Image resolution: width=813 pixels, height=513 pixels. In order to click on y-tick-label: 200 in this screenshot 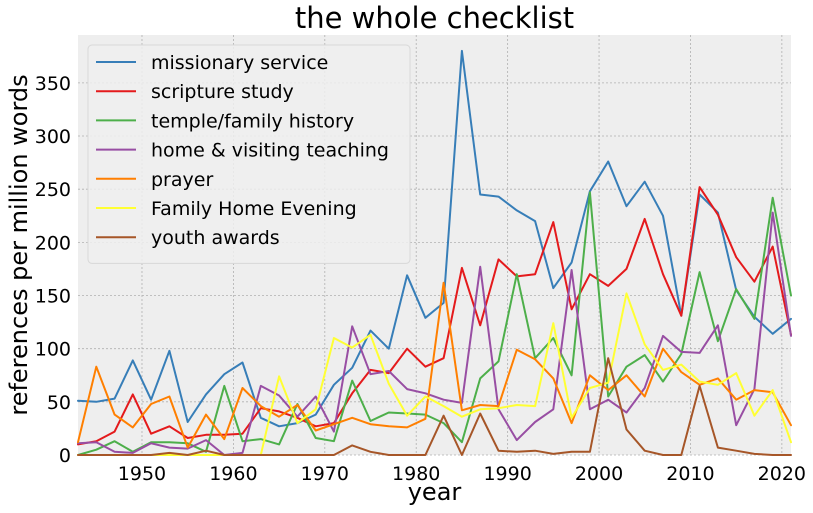, I will do `click(53, 243)`.